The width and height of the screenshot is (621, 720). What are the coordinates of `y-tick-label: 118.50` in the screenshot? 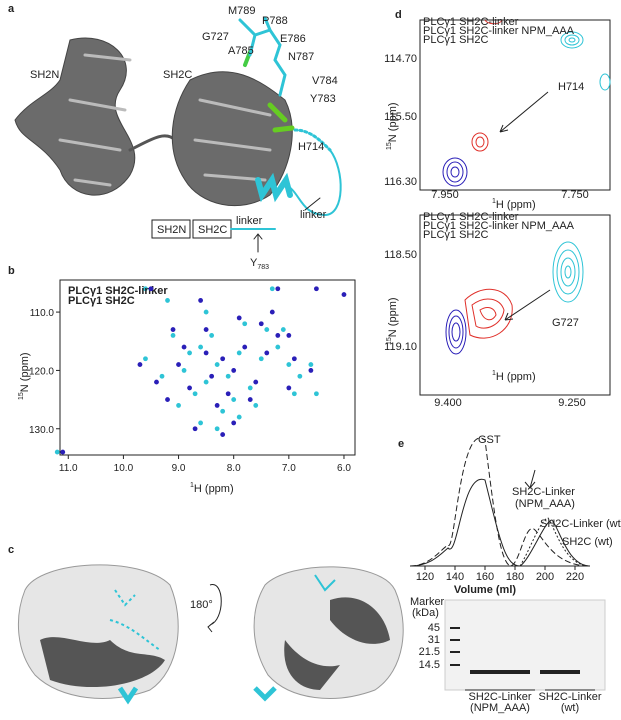 It's located at (400, 255).